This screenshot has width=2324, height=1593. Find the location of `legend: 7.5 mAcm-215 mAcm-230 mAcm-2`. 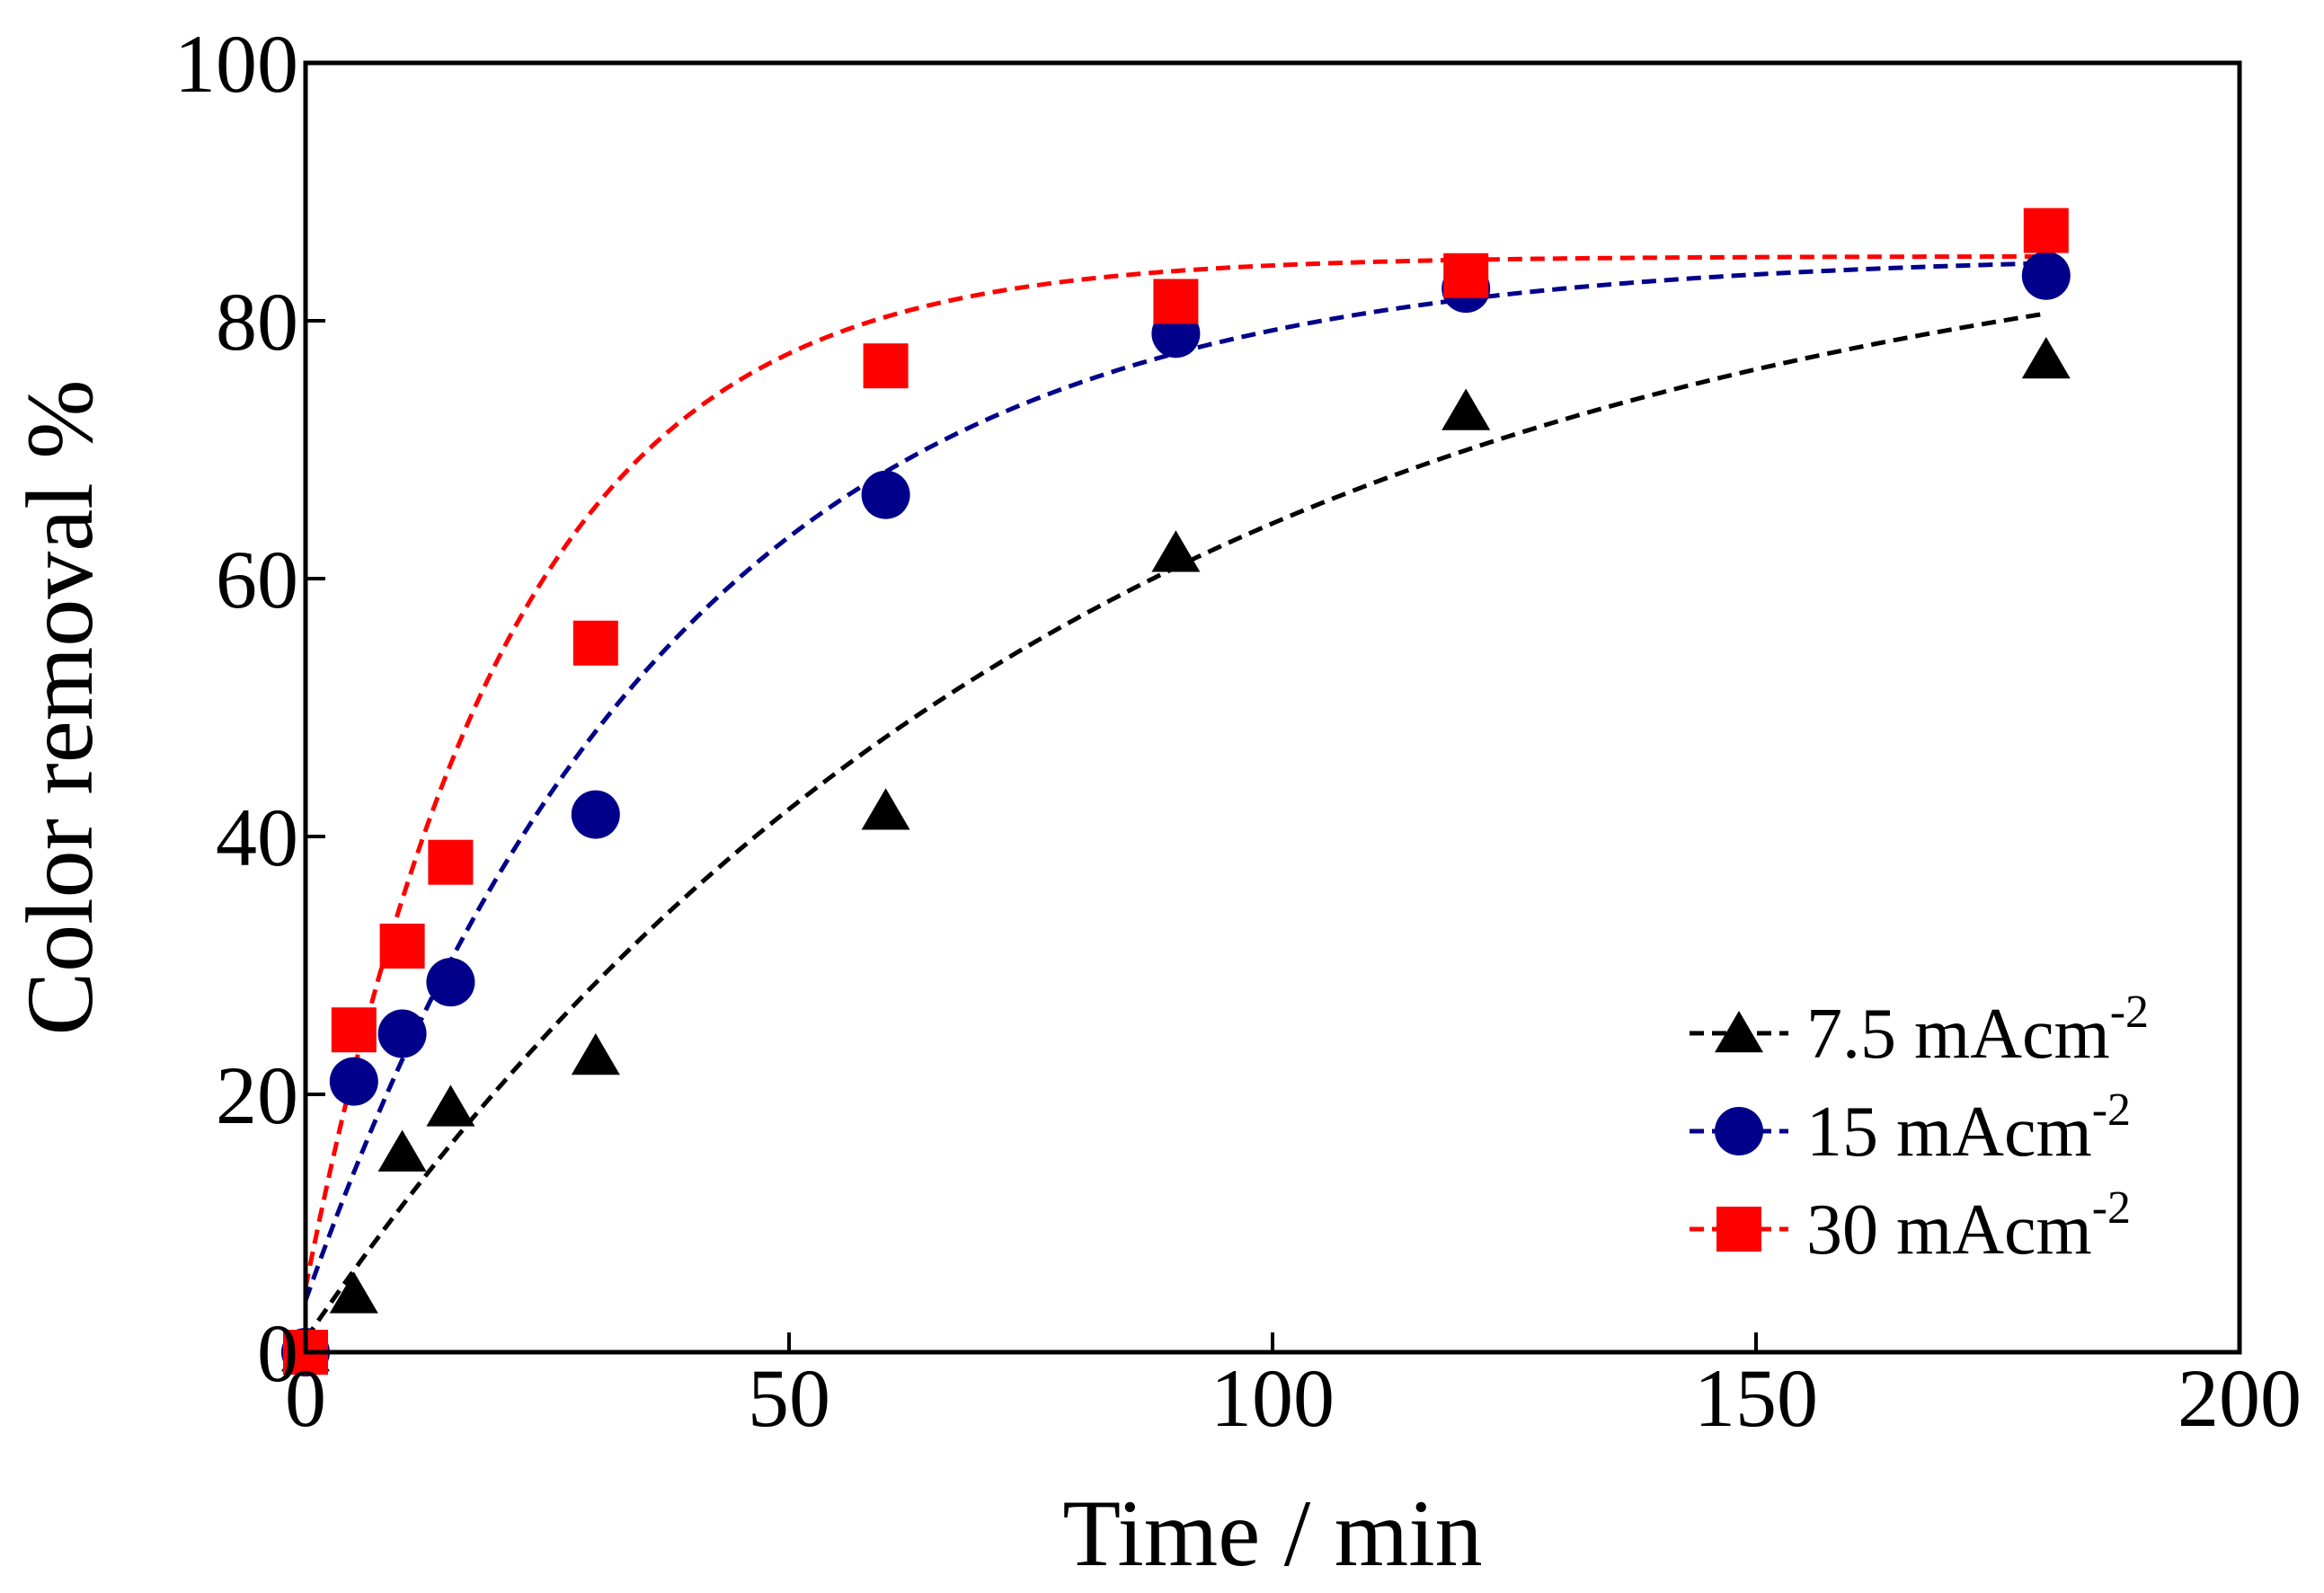

legend: 7.5 mAcm-215 mAcm-230 mAcm-2 is located at coordinates (1919, 1129).